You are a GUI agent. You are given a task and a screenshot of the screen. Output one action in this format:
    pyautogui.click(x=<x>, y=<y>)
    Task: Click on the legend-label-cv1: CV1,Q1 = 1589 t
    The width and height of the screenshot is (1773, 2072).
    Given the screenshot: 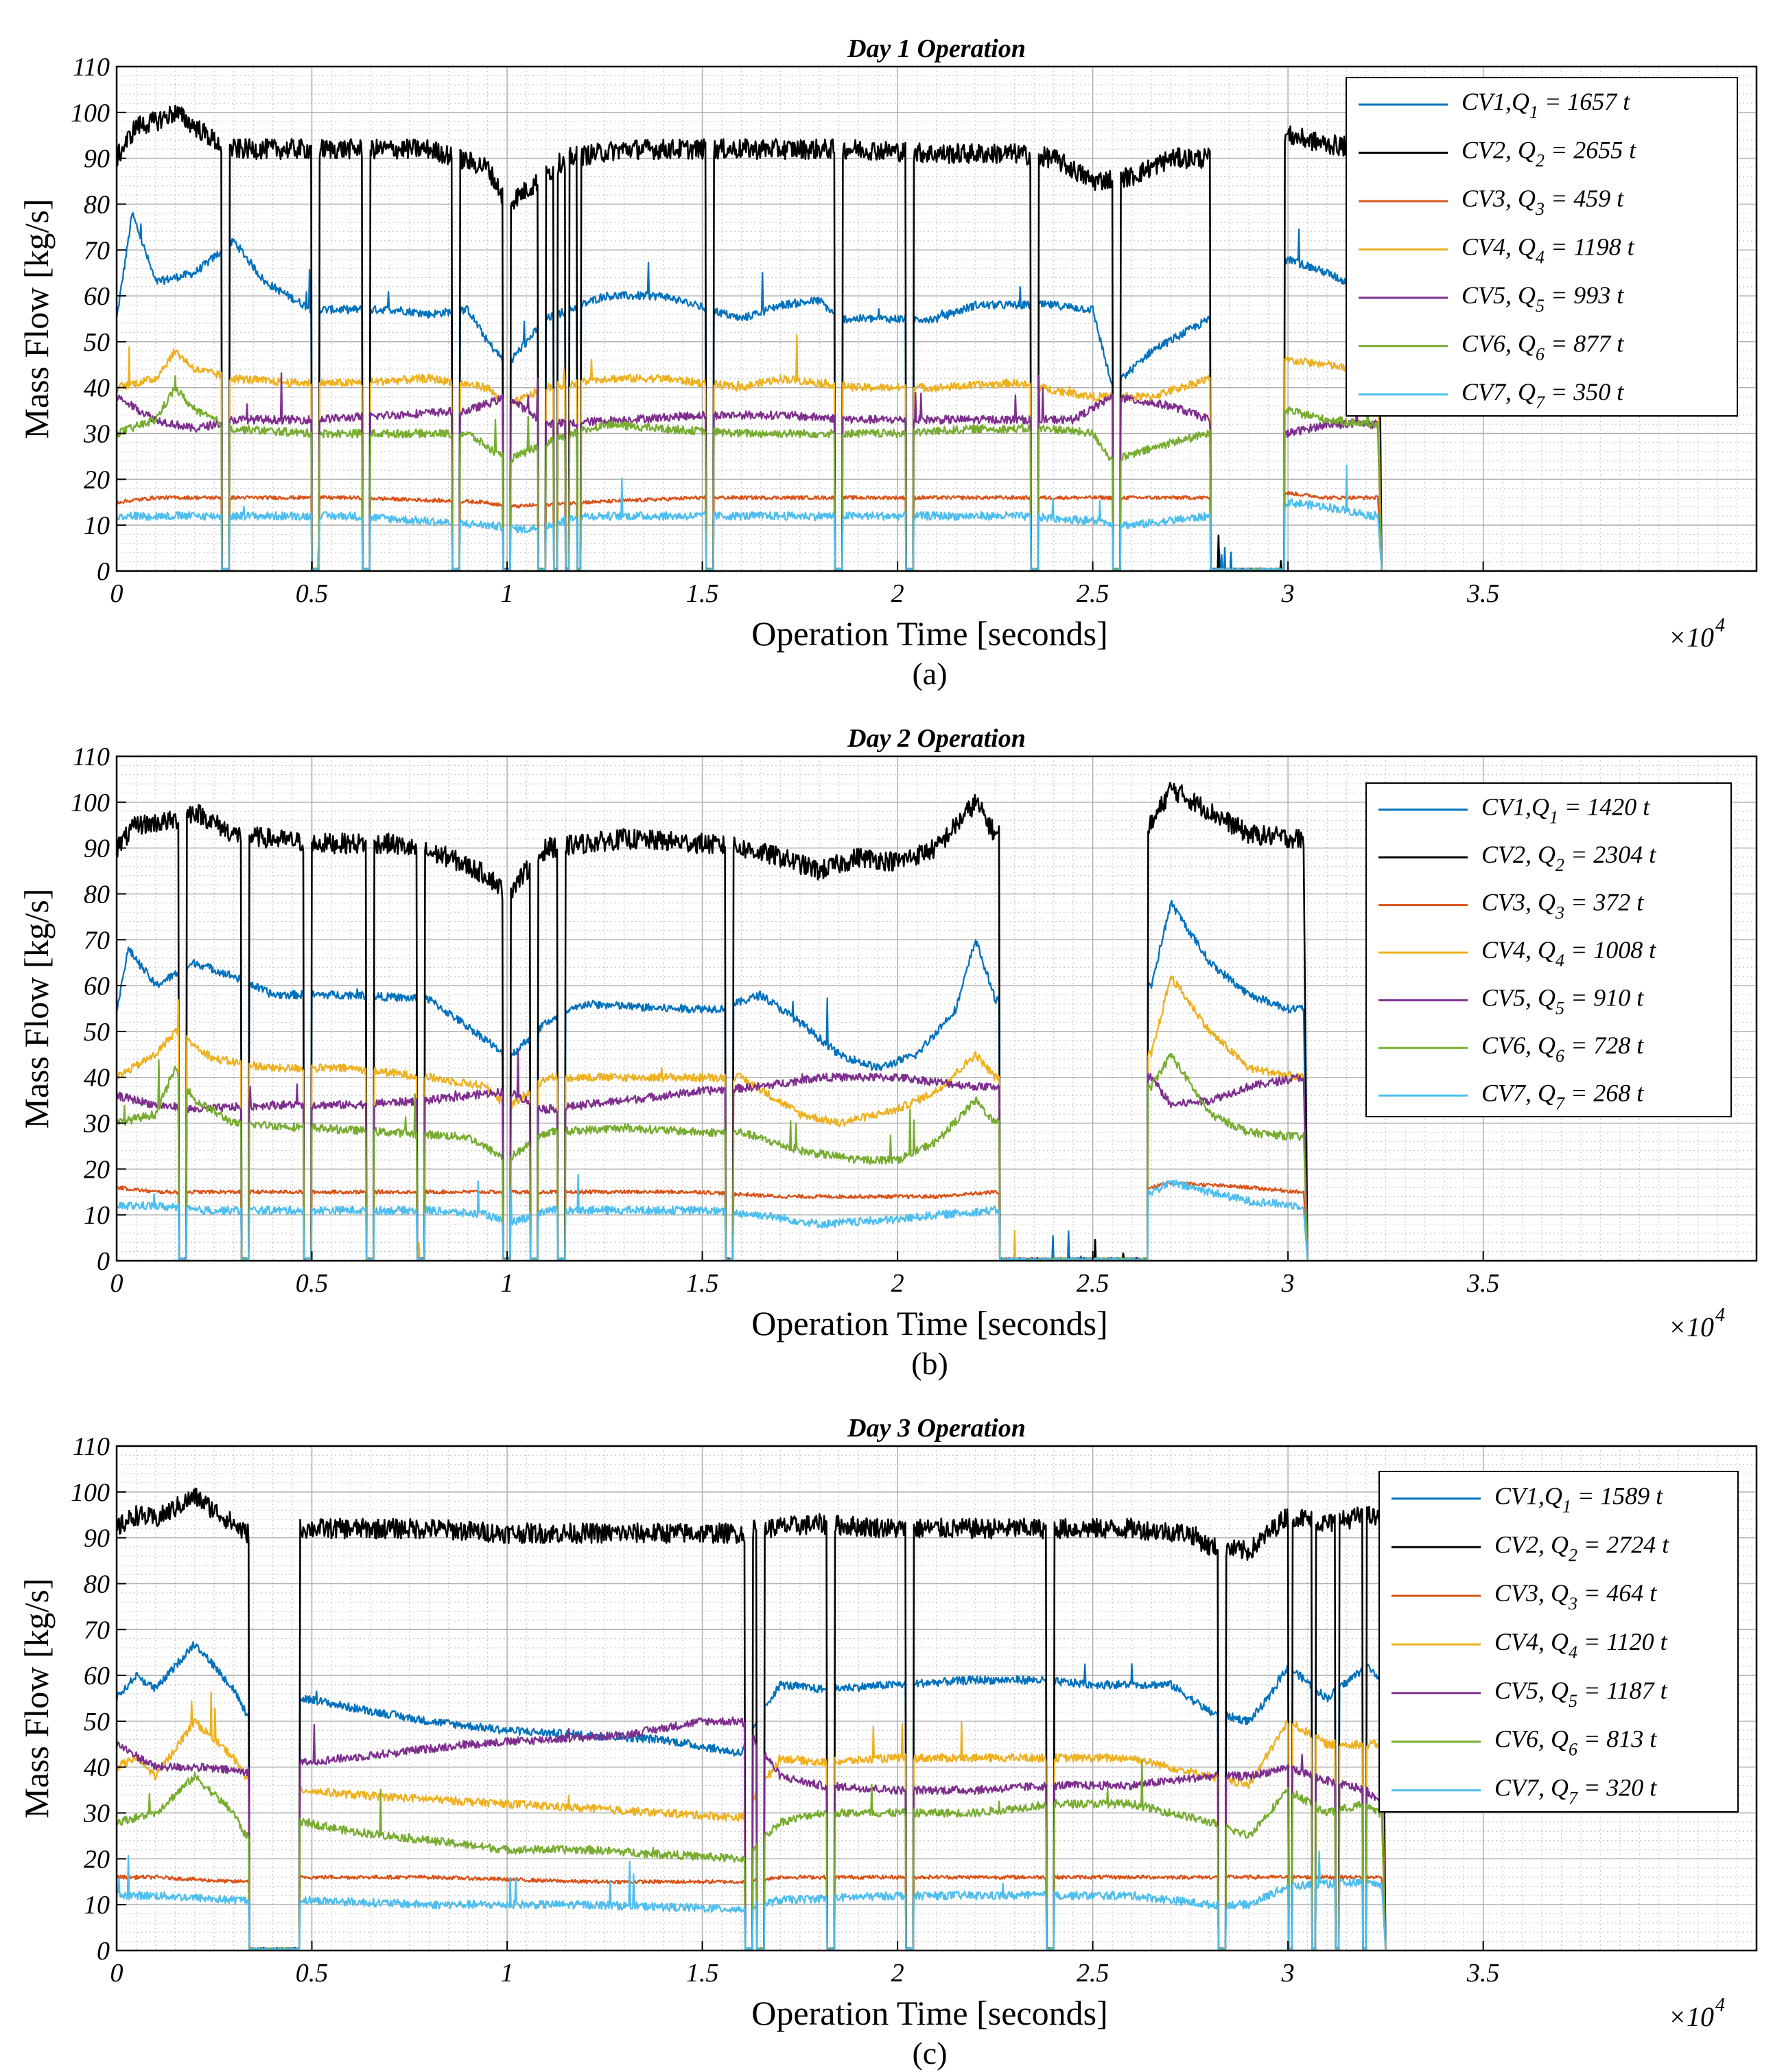 What is the action you would take?
    pyautogui.click(x=1579, y=1499)
    